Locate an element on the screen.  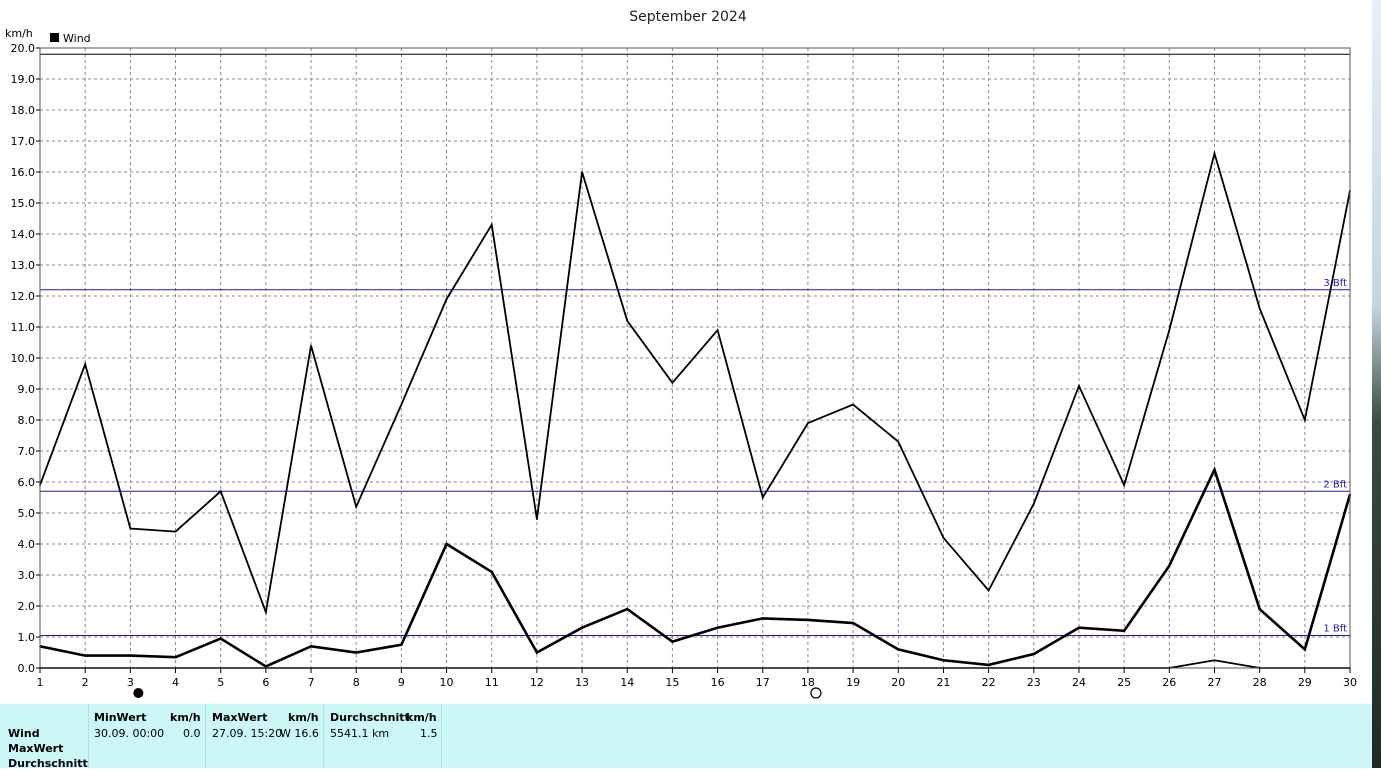
x-tick-label: 3 is located at coordinates (130, 682).